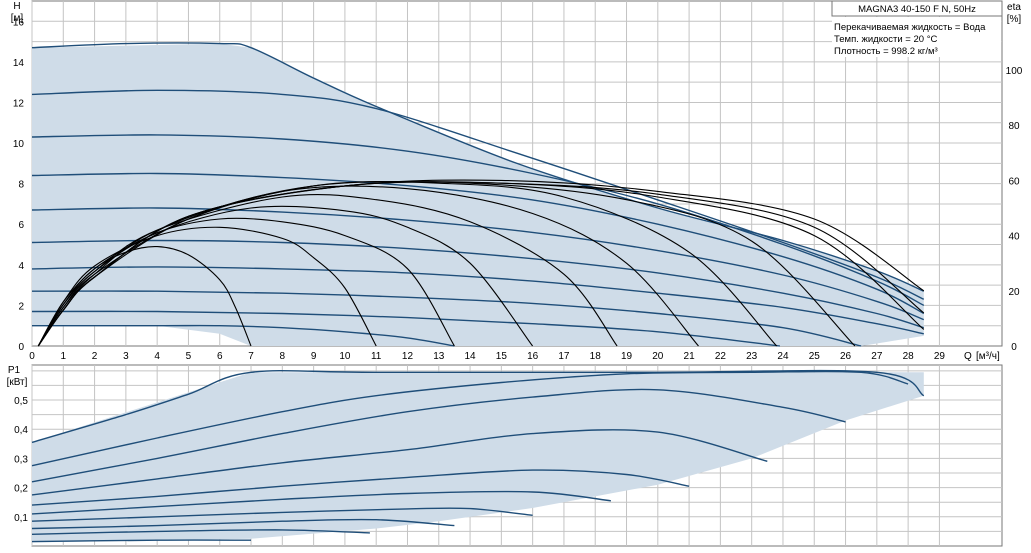  I want to click on y-tick-label: 16, so click(19, 22).